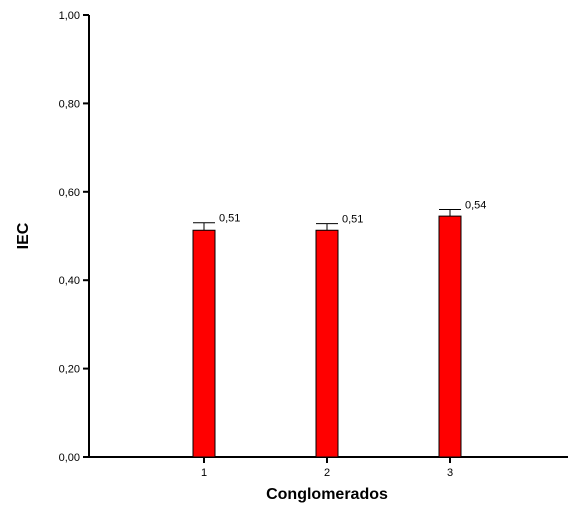 Image resolution: width=568 pixels, height=508 pixels. Describe the element at coordinates (450, 473) in the screenshot. I see `x-tick-label: 3` at that location.